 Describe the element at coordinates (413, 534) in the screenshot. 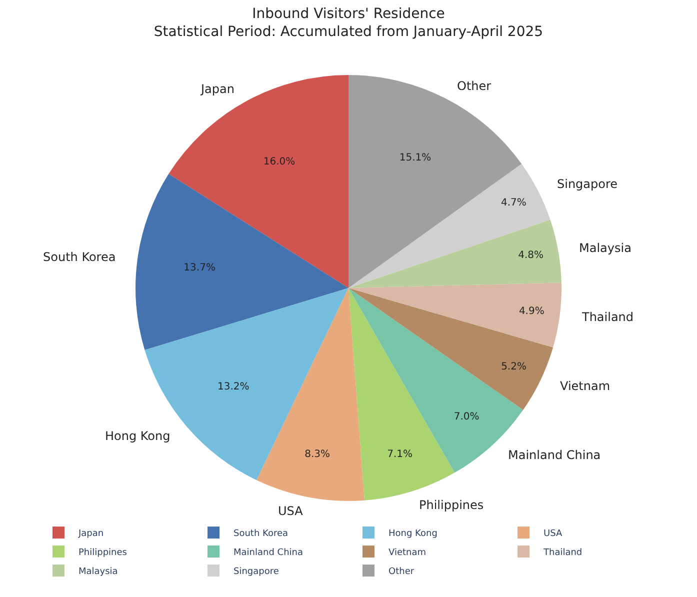

I see `legend-label: Hong Kong` at that location.